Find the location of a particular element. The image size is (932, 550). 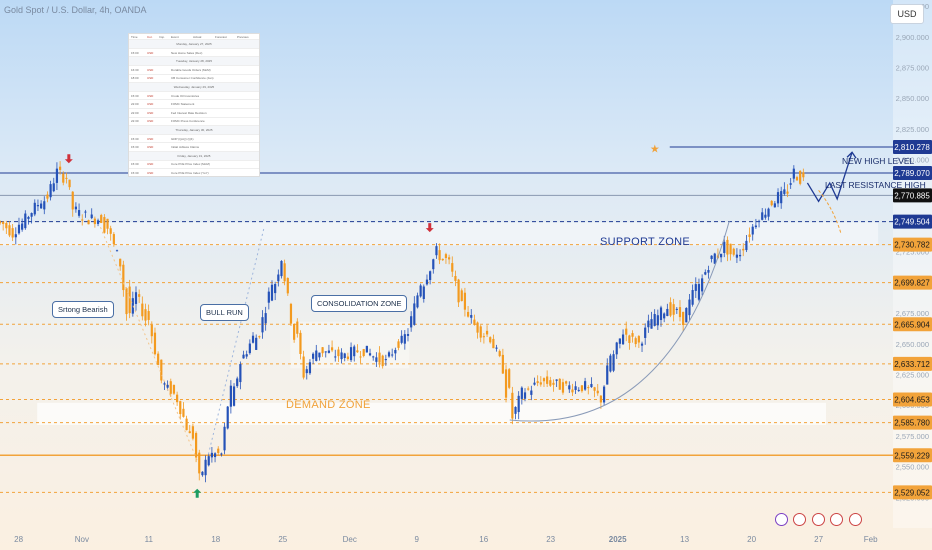

flash-icon is located at coordinates (781, 519).